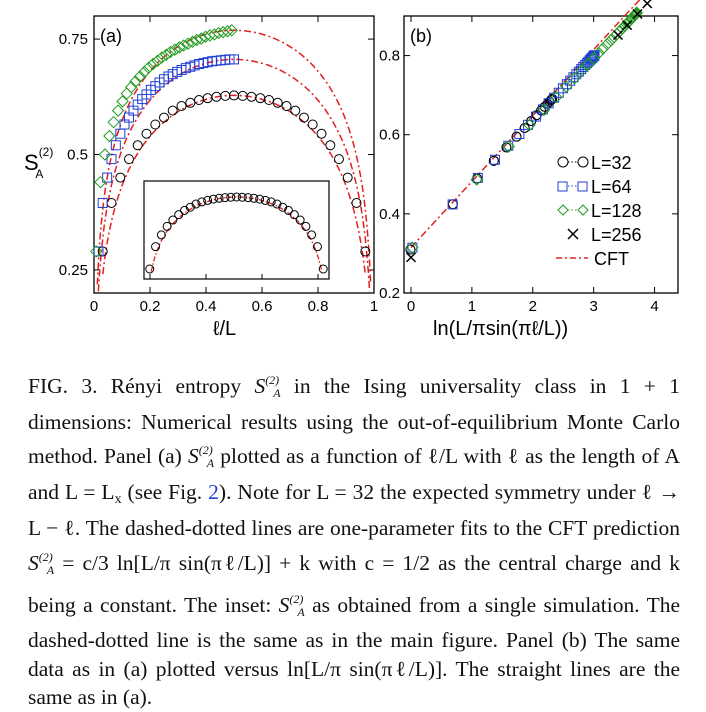 This screenshot has height=712, width=706. Describe the element at coordinates (411, 306) in the screenshot. I see `x-tick-label: 0` at that location.